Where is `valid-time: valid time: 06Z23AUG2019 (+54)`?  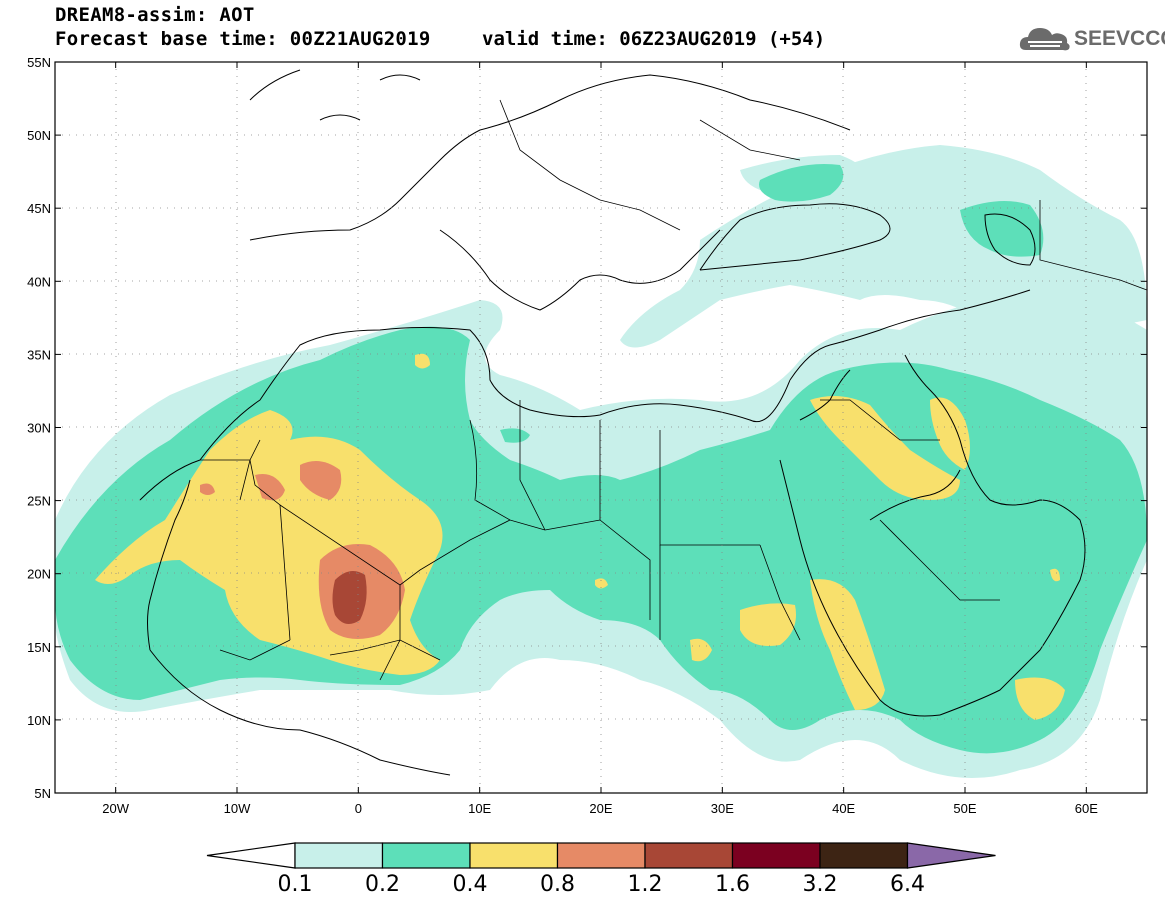
valid-time: valid time: 06Z23AUG2019 (+54) is located at coordinates (654, 39).